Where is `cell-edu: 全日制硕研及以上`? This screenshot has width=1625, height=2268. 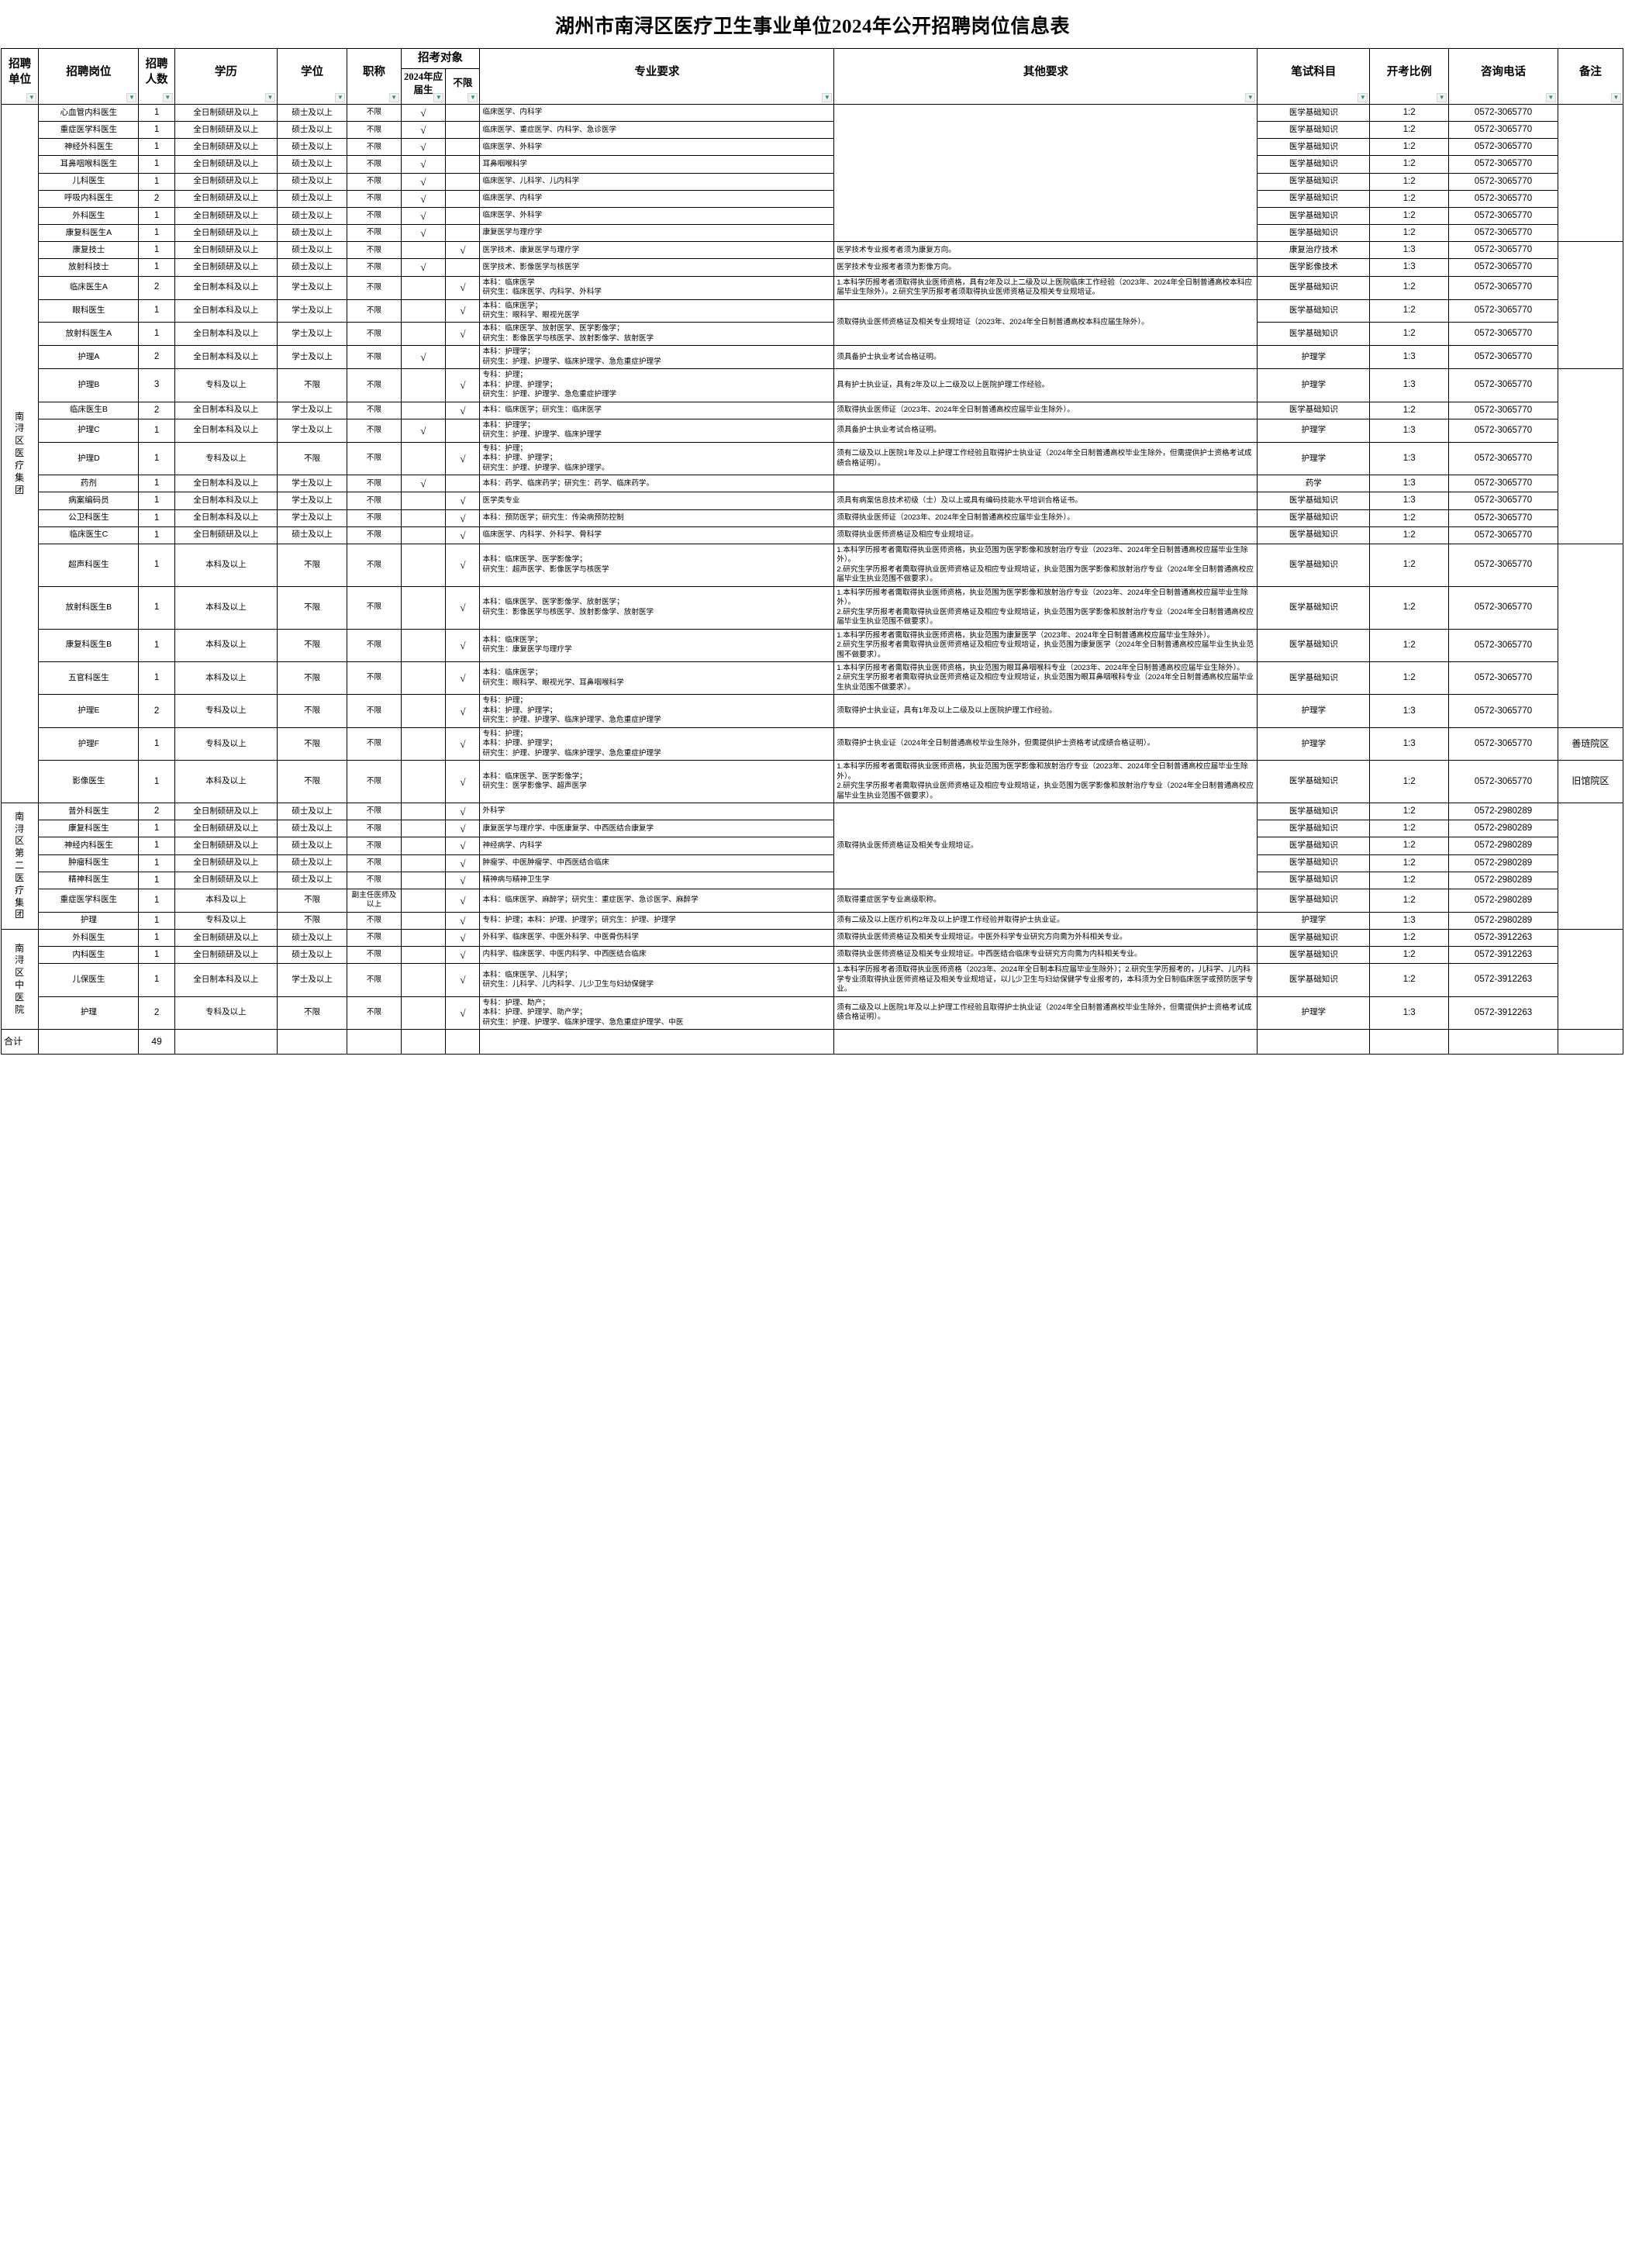
cell-edu: 全日制硕研及以上 is located at coordinates (226, 113).